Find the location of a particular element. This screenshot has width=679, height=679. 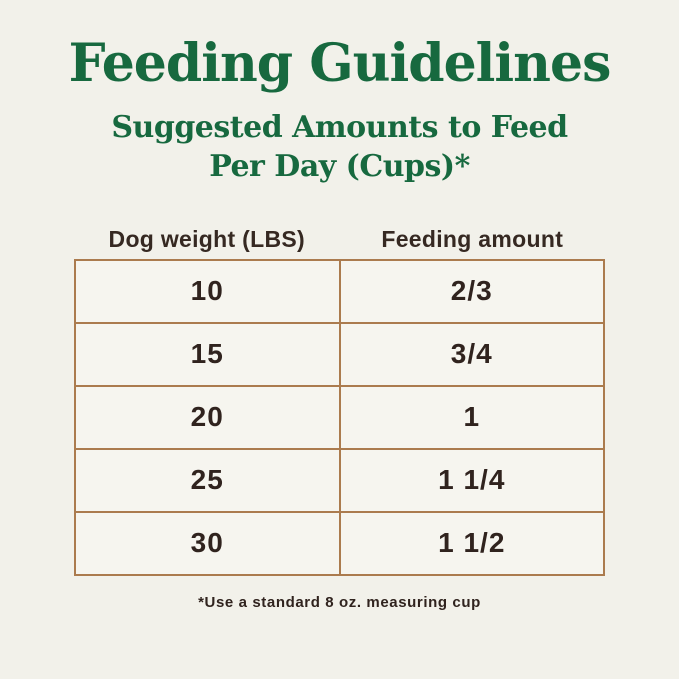

table-row: 10 2/3 is located at coordinates (339, 291).